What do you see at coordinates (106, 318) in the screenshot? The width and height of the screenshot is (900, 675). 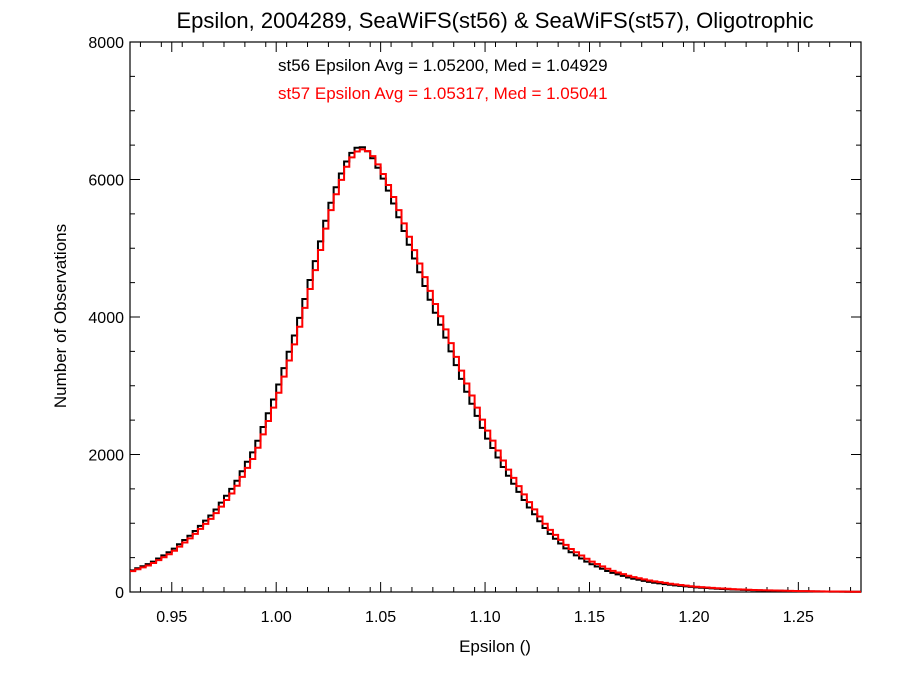 I see `y-tick-label: 4000` at bounding box center [106, 318].